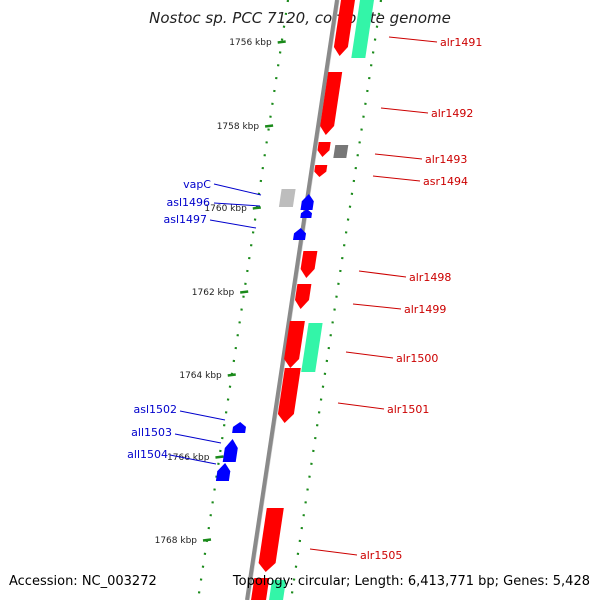  What do you see at coordinates (445, 181) in the screenshot?
I see `gene-label-asr1494: asr1494` at bounding box center [445, 181].